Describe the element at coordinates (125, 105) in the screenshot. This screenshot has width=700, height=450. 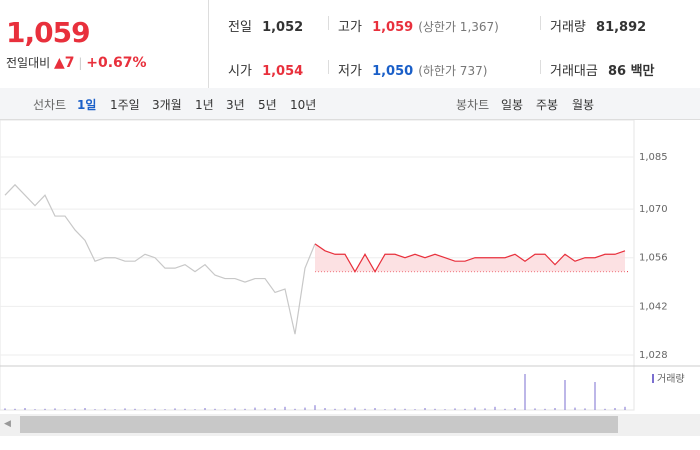
I see `tab: 1주일` at that location.